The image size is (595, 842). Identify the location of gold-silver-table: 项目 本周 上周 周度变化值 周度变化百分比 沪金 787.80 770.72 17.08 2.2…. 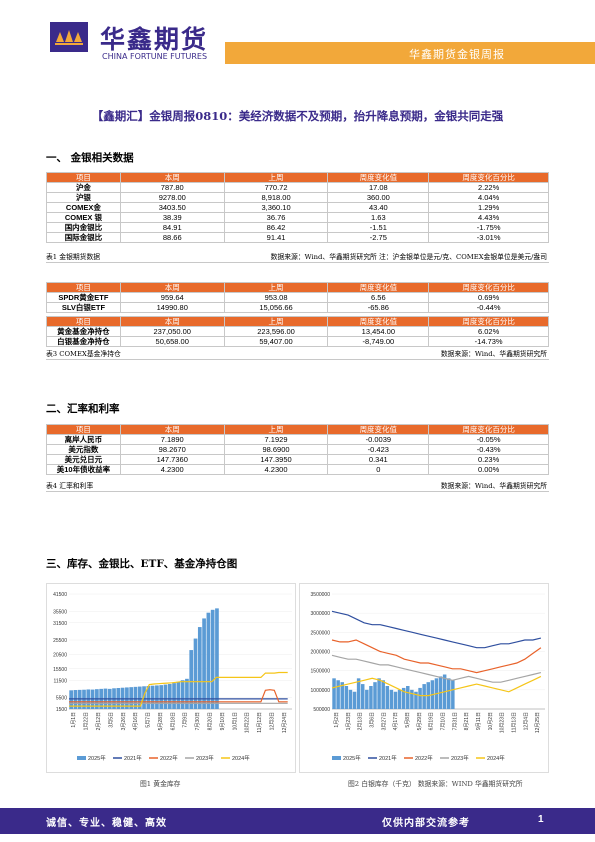
(297, 207).